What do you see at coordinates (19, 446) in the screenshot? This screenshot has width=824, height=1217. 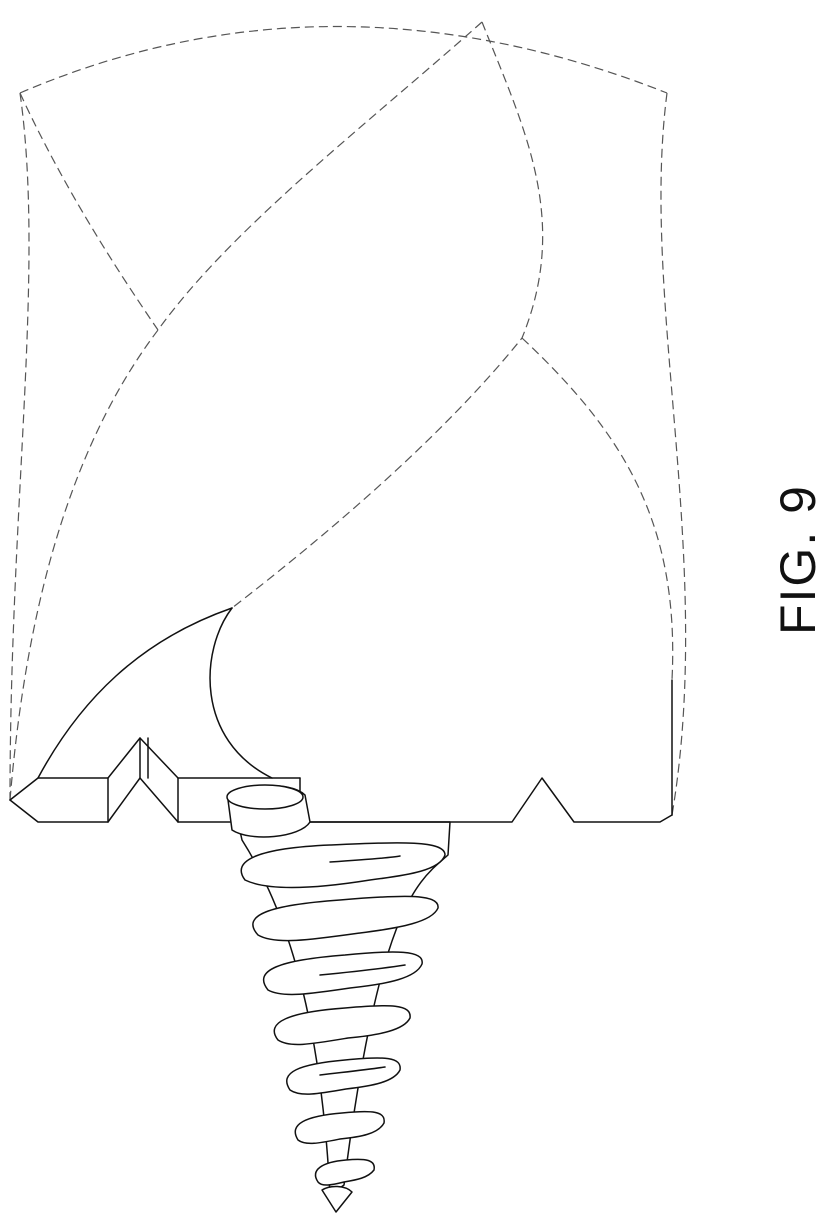 I see `drill-left-outline` at bounding box center [19, 446].